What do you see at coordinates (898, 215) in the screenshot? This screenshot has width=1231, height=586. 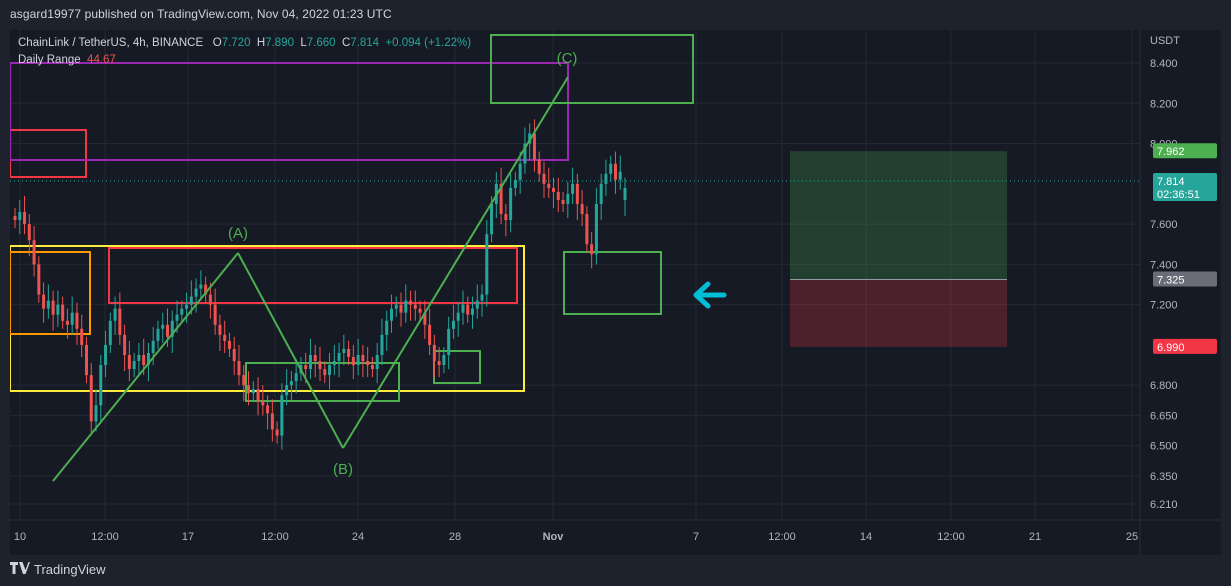 I see `long-position-profit-zone` at bounding box center [898, 215].